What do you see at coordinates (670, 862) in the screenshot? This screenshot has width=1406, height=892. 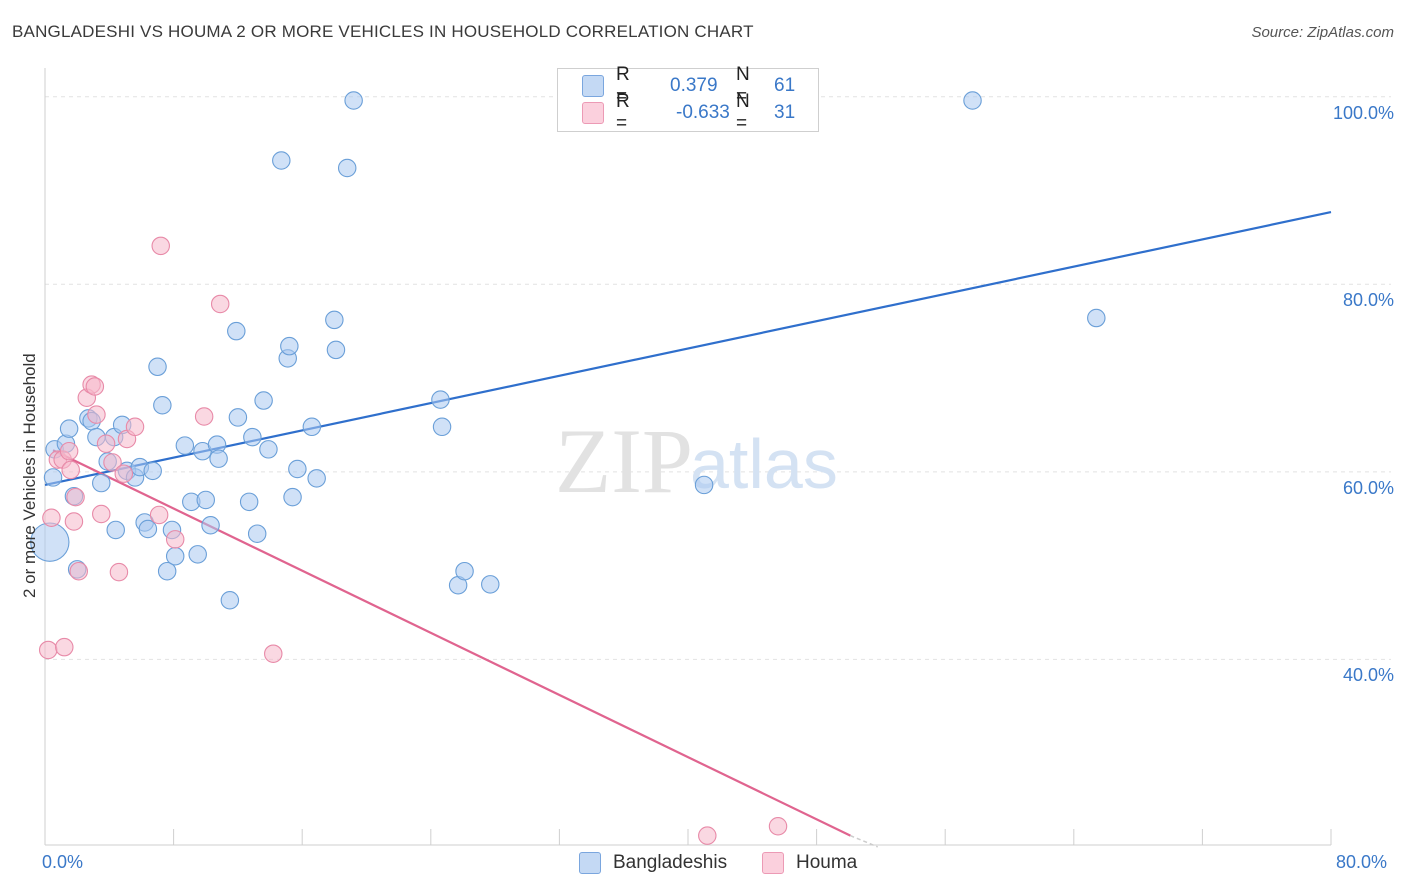 I see `legend-label: Bangladeshis` at bounding box center [670, 862].